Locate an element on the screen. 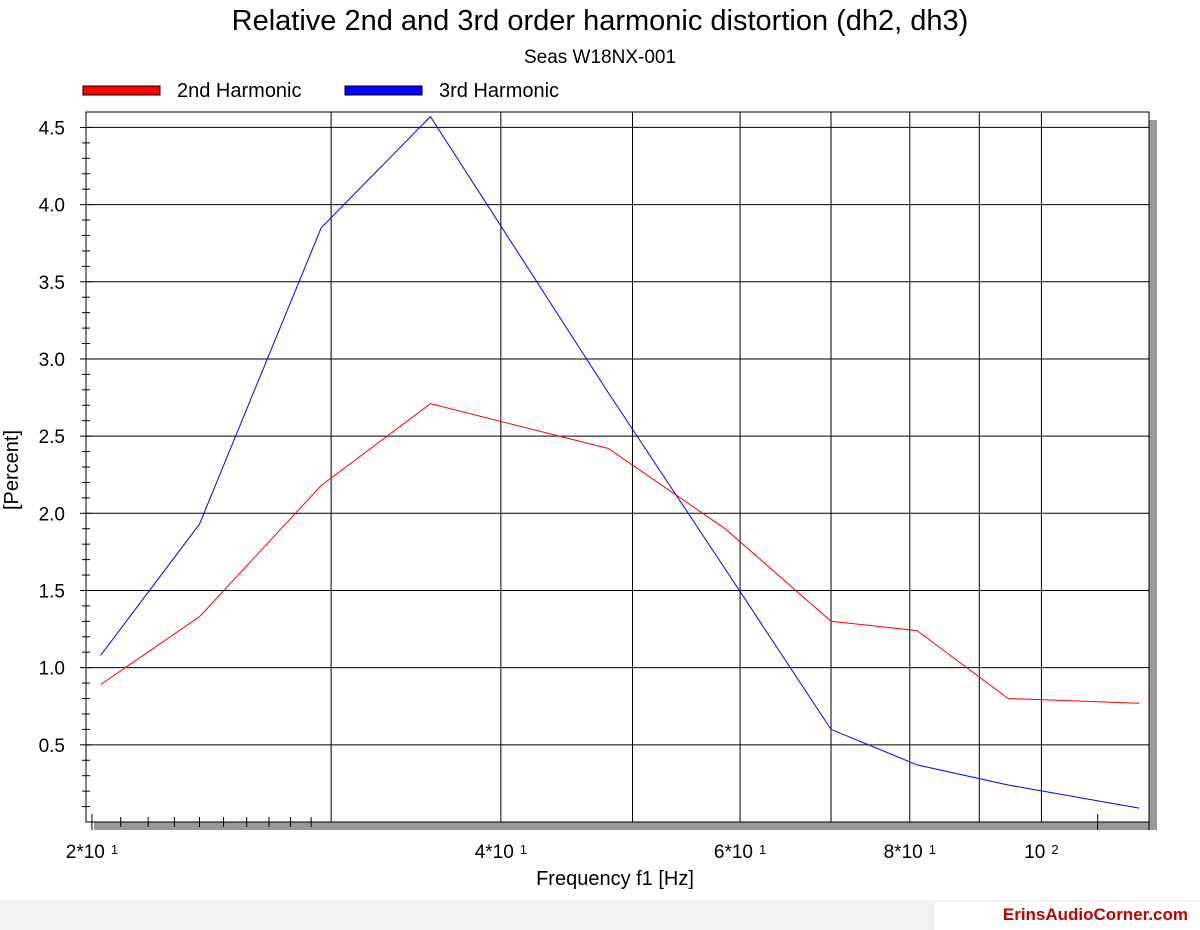 This screenshot has height=930, width=1200. y-tick-label: 1.0 is located at coordinates (52, 669).